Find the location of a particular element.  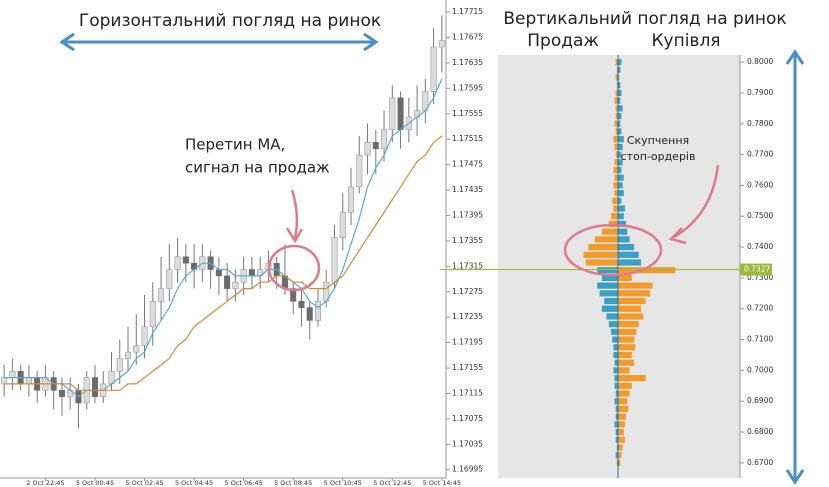

right-annotation: Скупчення is located at coordinates (658, 140).